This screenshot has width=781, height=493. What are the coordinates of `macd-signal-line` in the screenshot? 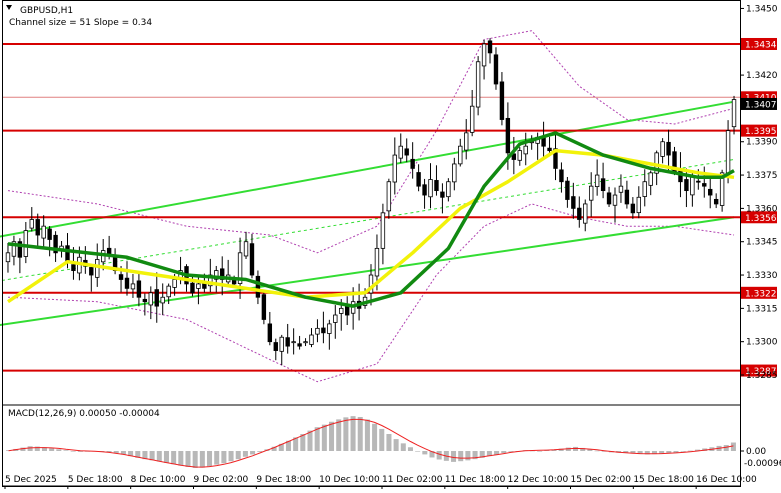 It's located at (371, 443).